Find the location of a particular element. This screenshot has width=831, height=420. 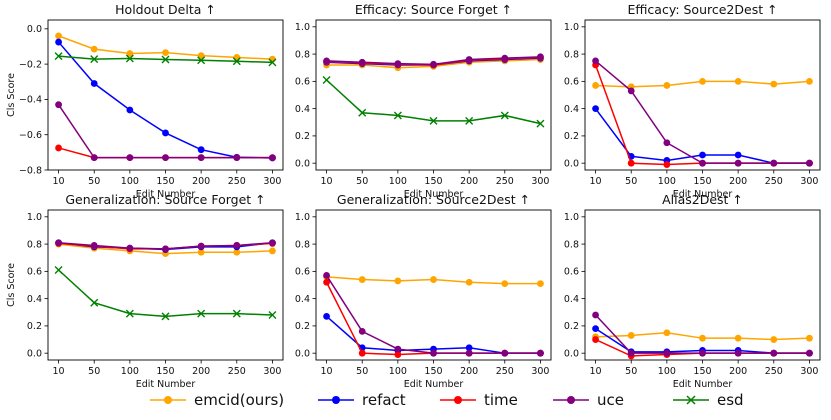

x-tick-label: 50 is located at coordinates (94, 181).